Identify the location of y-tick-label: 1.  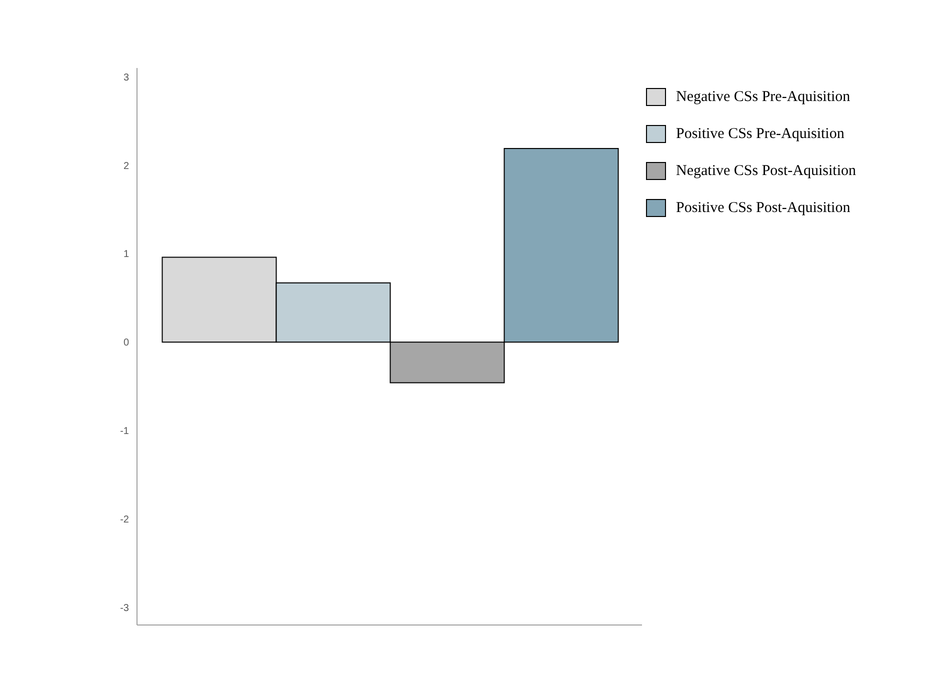
(126, 254).